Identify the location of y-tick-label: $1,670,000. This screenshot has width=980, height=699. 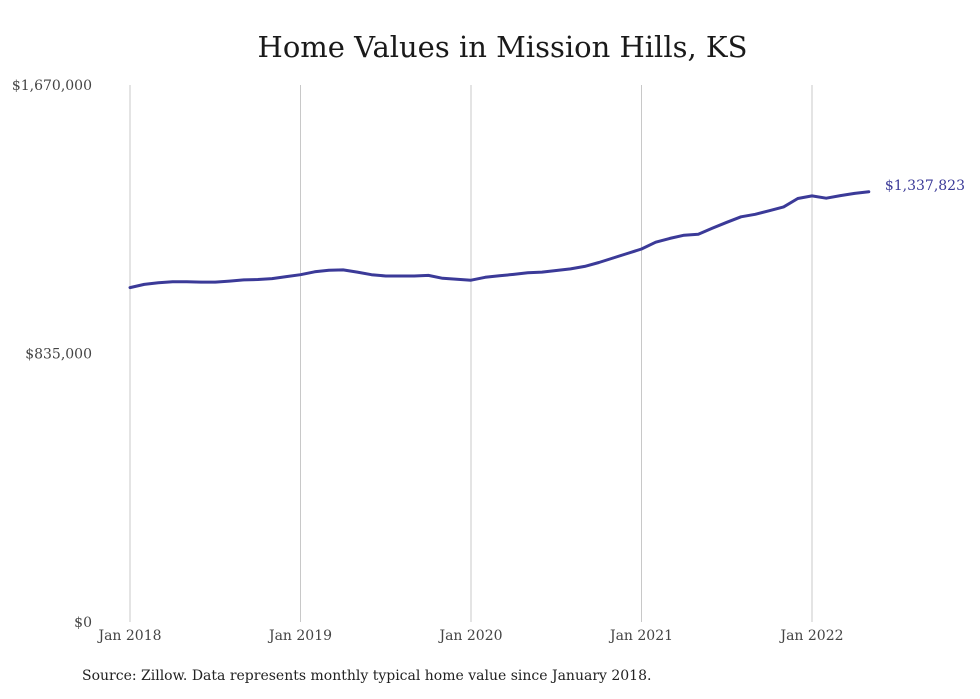
(52, 86).